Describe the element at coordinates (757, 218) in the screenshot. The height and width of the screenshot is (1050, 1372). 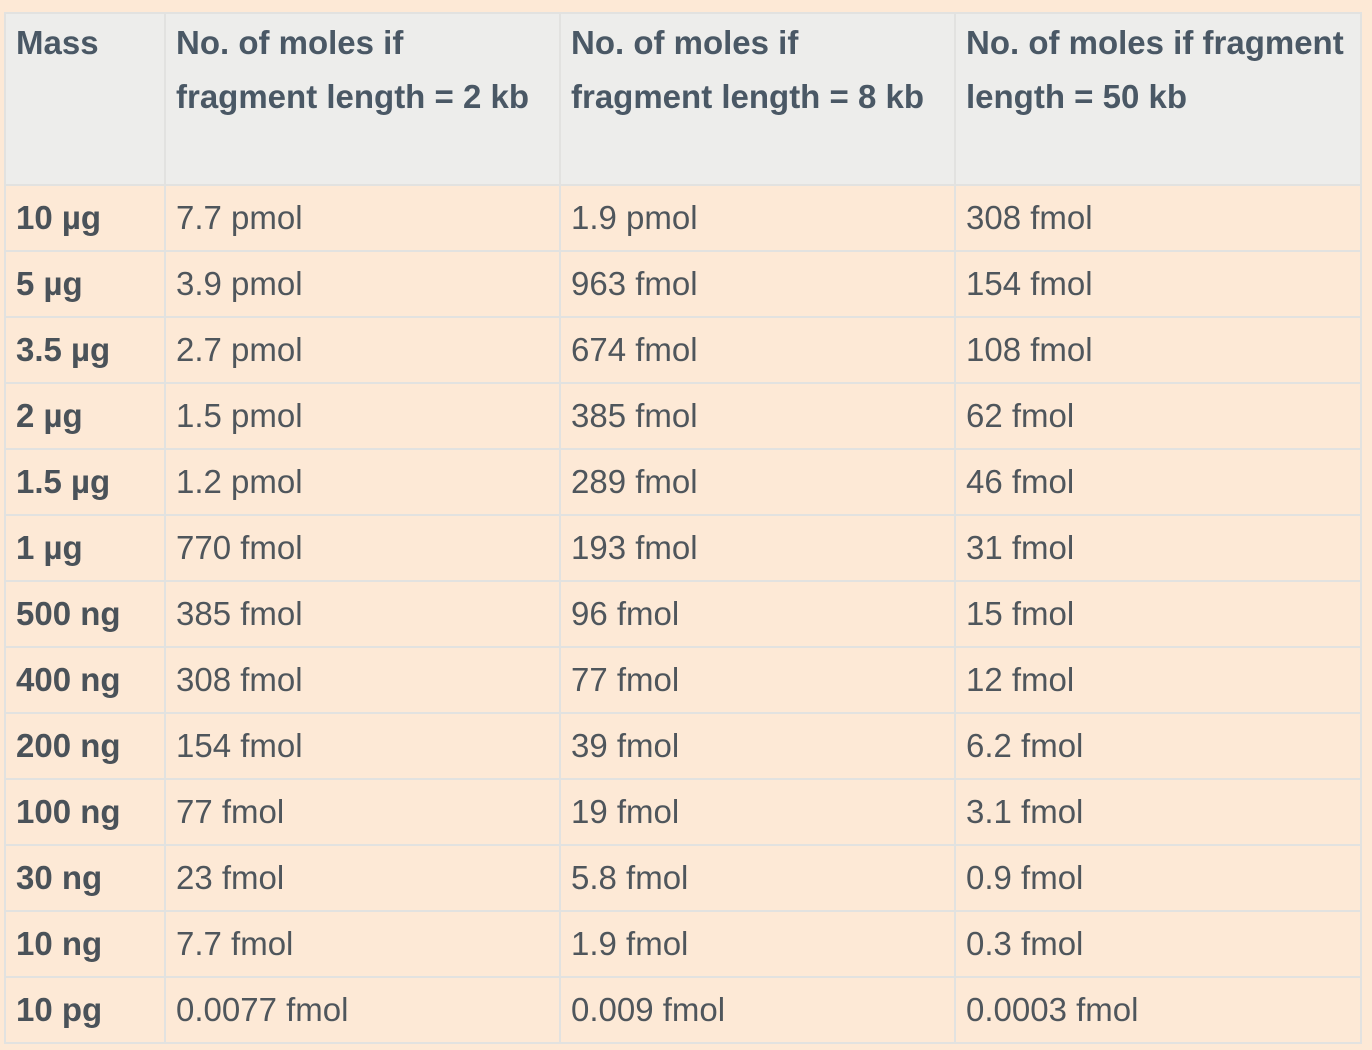
I see `moles-cell: 1.9 pmol` at that location.